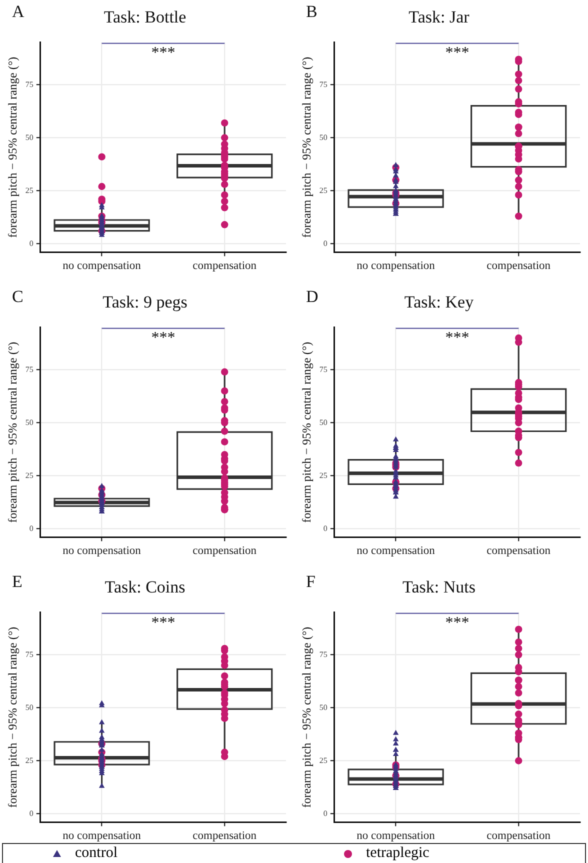  I want to click on text: E, so click(17, 581).